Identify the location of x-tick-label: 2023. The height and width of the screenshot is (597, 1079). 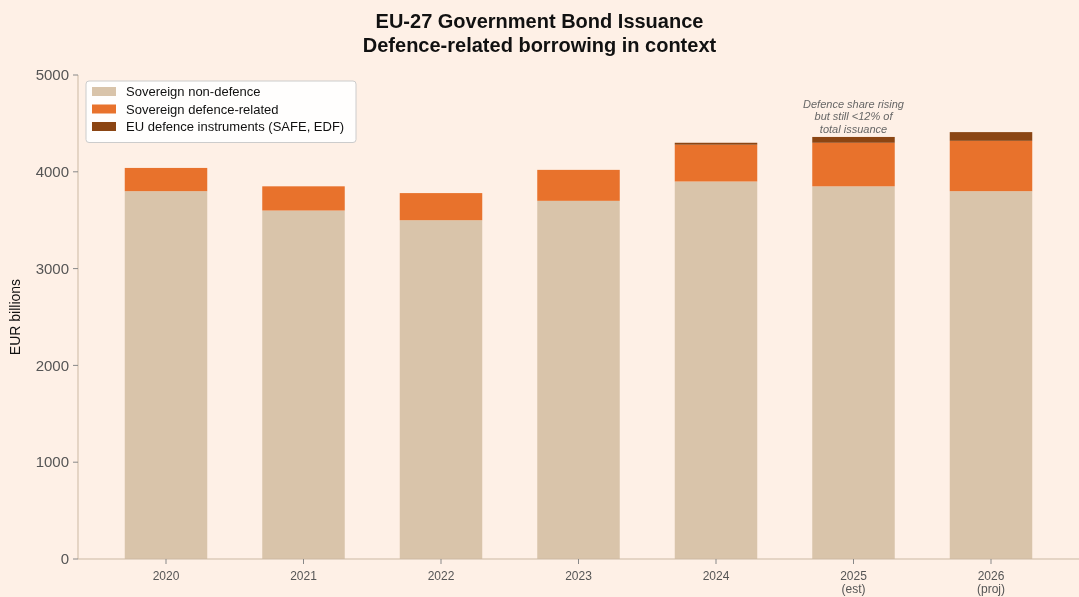
(579, 576).